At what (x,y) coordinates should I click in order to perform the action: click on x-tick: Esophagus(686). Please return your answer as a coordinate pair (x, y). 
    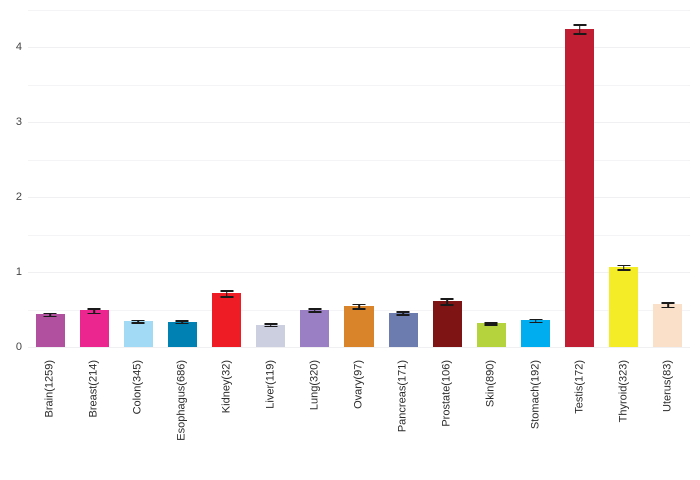
    Looking at the image, I should click on (182, 415).